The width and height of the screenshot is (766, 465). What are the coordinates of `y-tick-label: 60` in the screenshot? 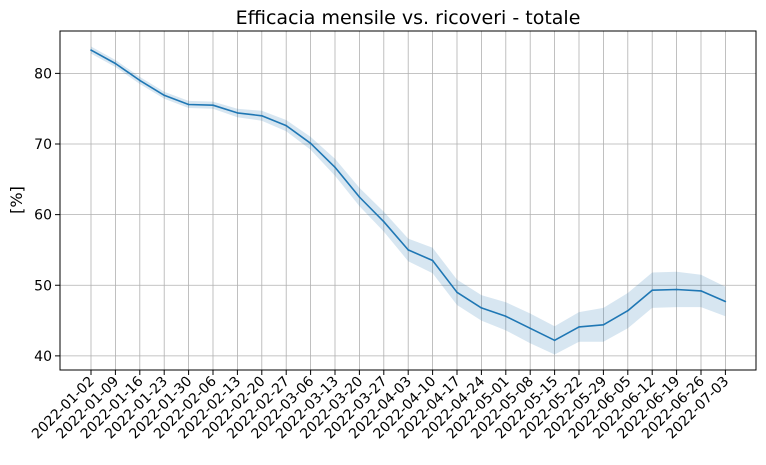 It's located at (43, 216).